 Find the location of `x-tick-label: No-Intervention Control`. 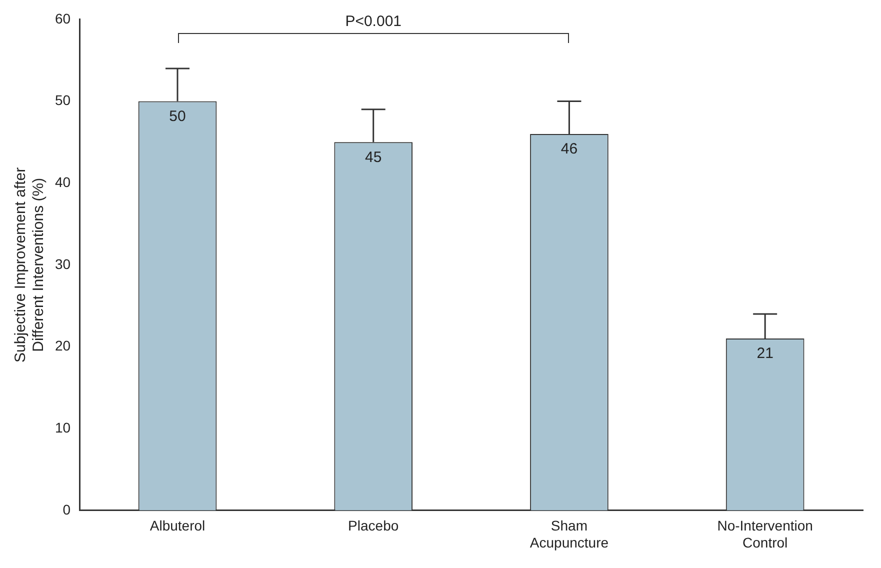

x-tick-label: No-Intervention Control is located at coordinates (765, 534).